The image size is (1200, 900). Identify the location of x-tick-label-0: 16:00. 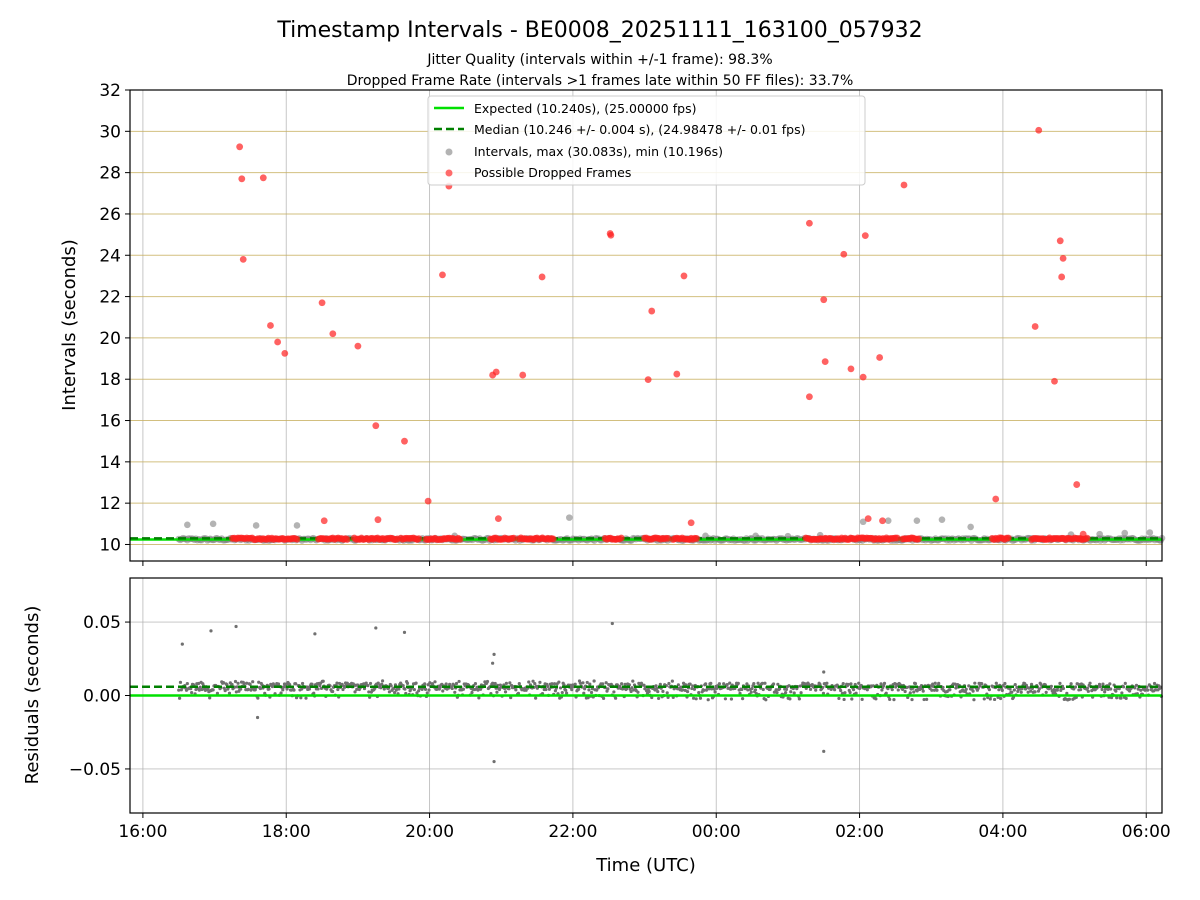
(142, 832).